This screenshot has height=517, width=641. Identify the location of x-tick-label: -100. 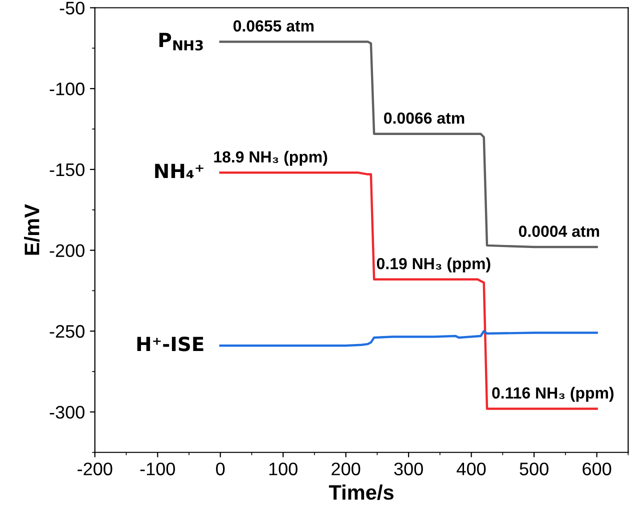
(157, 469).